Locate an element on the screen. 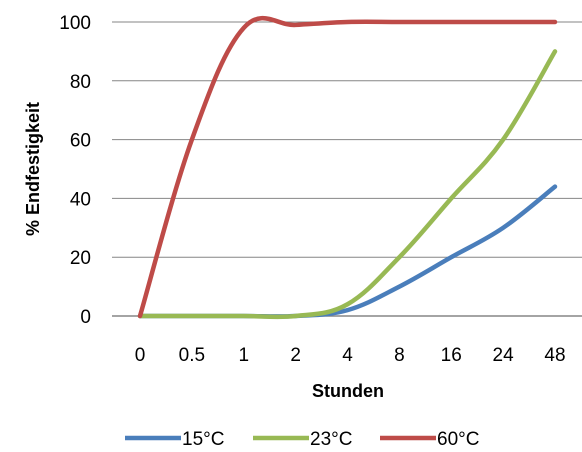  x-tick-label: 16 is located at coordinates (451, 355).